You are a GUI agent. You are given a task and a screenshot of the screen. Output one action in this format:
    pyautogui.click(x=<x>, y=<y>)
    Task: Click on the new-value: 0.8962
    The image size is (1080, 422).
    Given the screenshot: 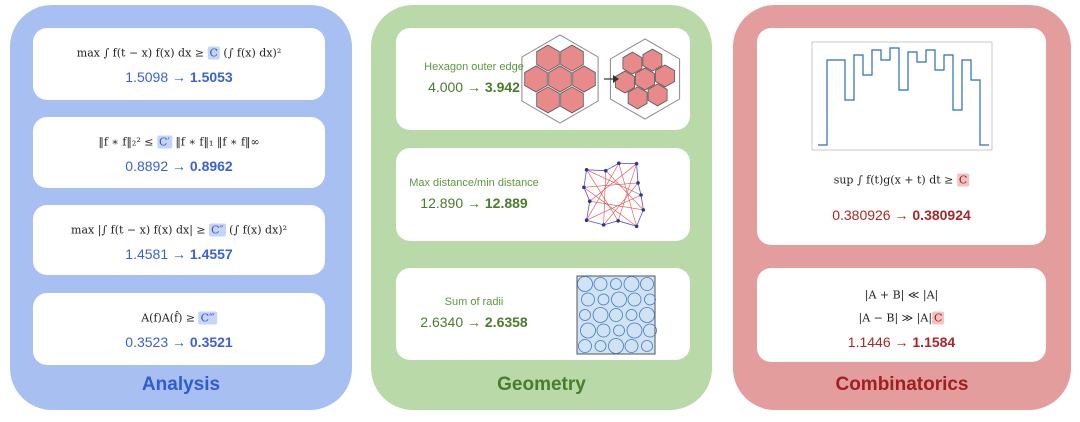 What is the action you would take?
    pyautogui.click(x=211, y=166)
    